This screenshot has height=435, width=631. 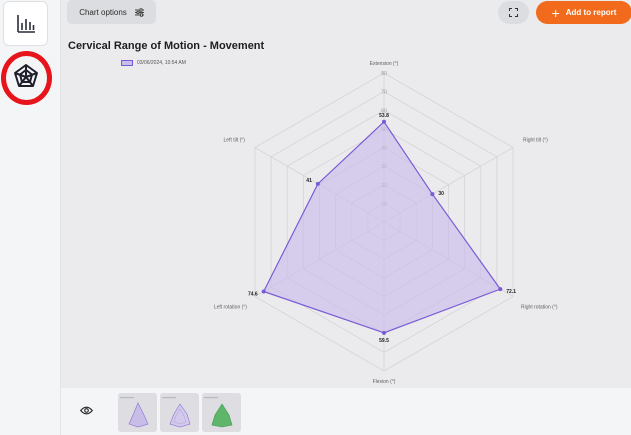 What do you see at coordinates (103, 12) in the screenshot?
I see `chart-options-label: Chart options` at bounding box center [103, 12].